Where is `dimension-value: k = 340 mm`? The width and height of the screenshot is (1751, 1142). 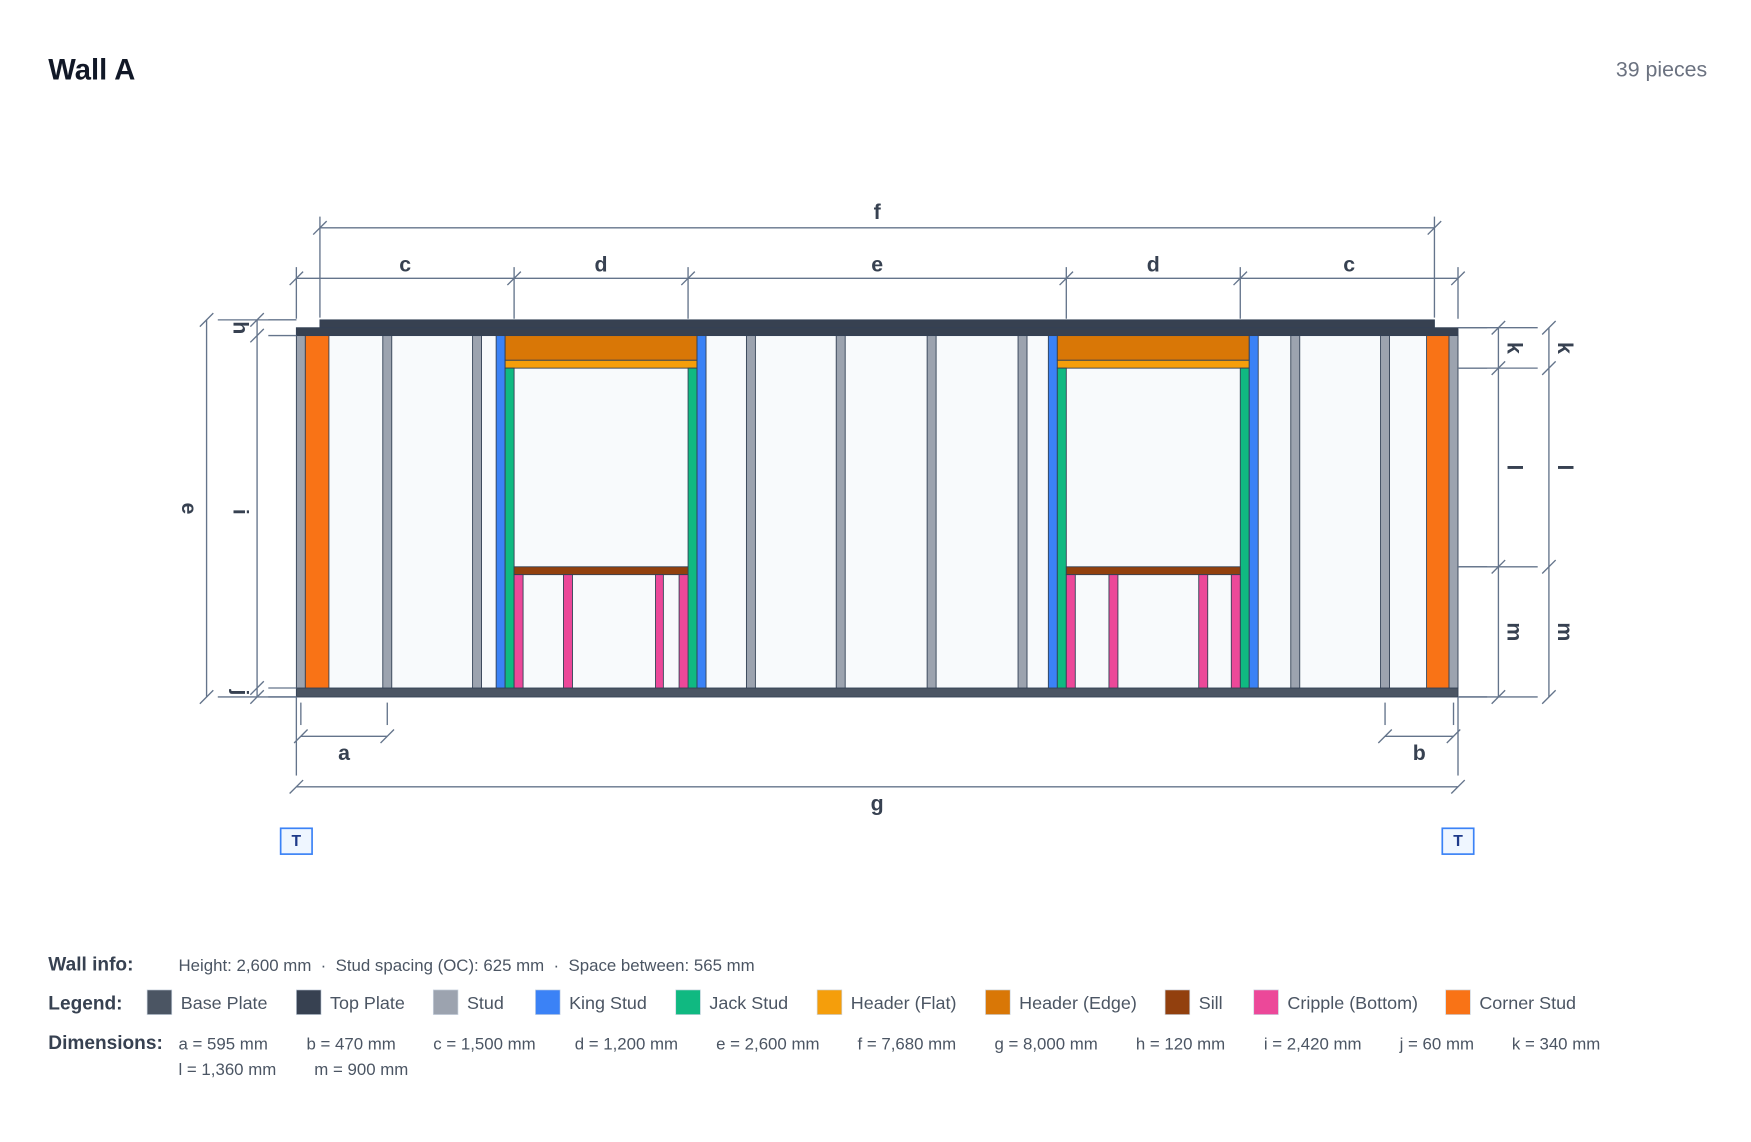 dimension-value: k = 340 mm is located at coordinates (1556, 1043).